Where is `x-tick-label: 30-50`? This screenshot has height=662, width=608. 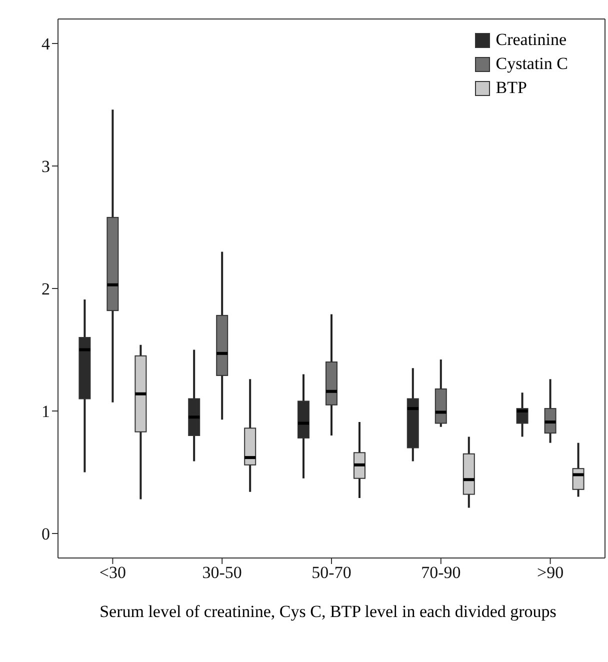
x-tick-label: 30-50 is located at coordinates (222, 572).